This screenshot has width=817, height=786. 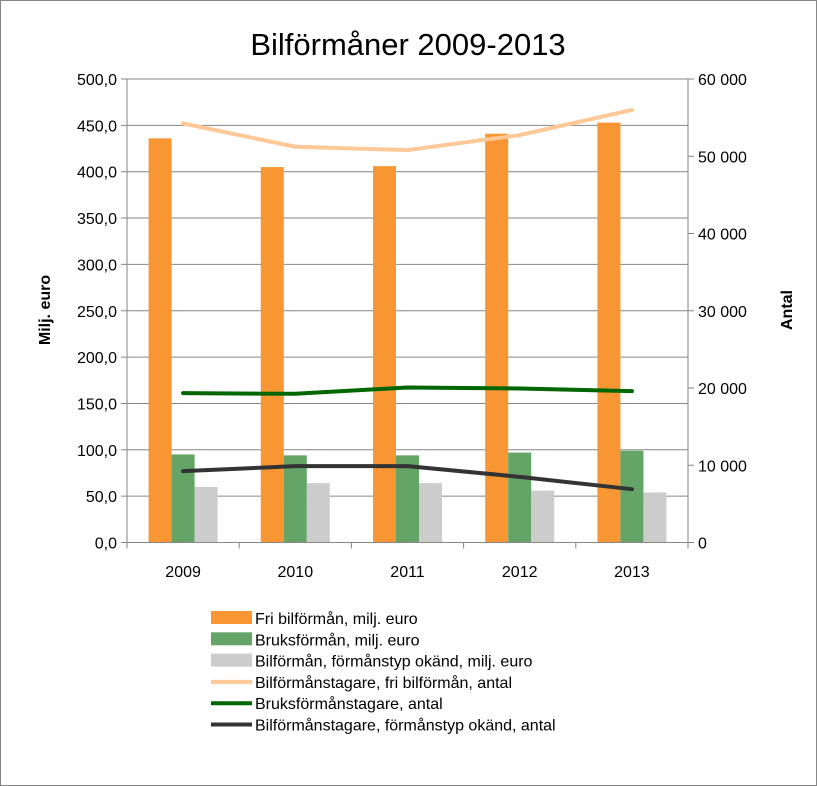 What do you see at coordinates (296, 572) in the screenshot?
I see `x-tick-label: 2010` at bounding box center [296, 572].